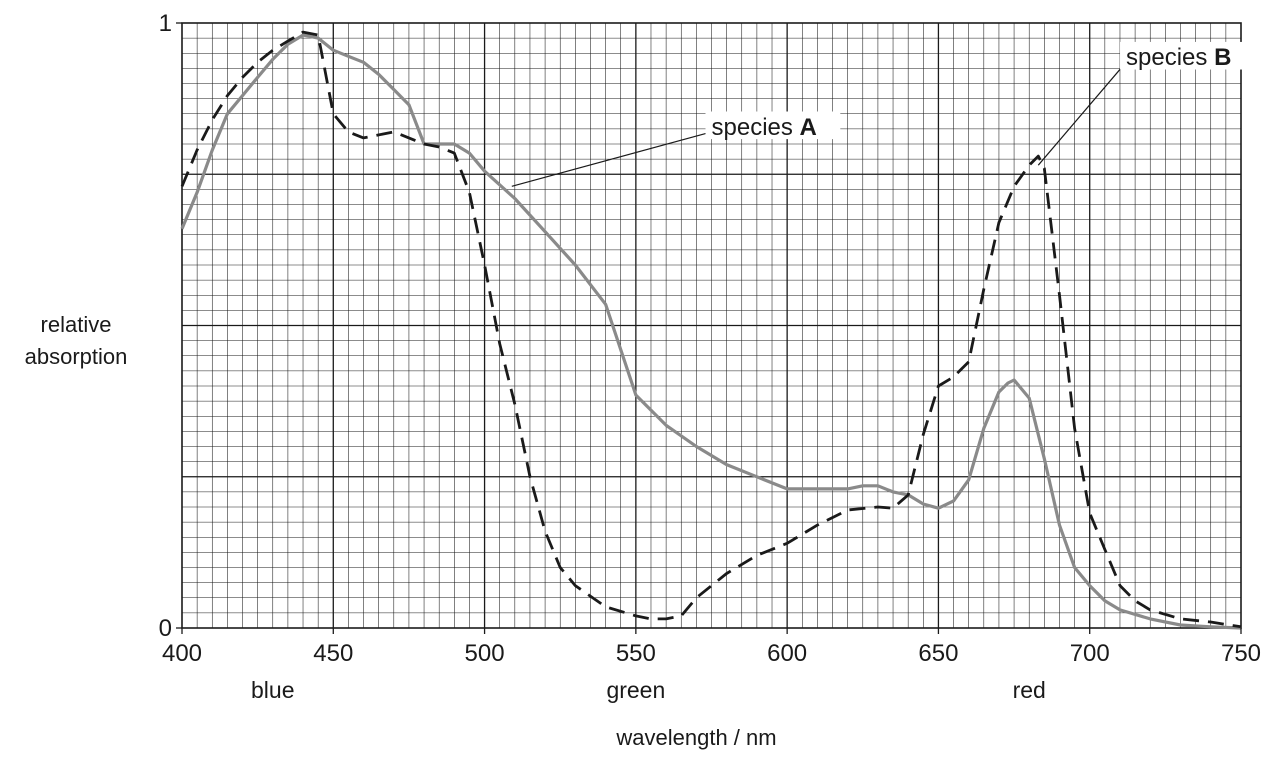 This screenshot has width=1277, height=762. What do you see at coordinates (1029, 690) in the screenshot?
I see `band-label-red: red` at bounding box center [1029, 690].